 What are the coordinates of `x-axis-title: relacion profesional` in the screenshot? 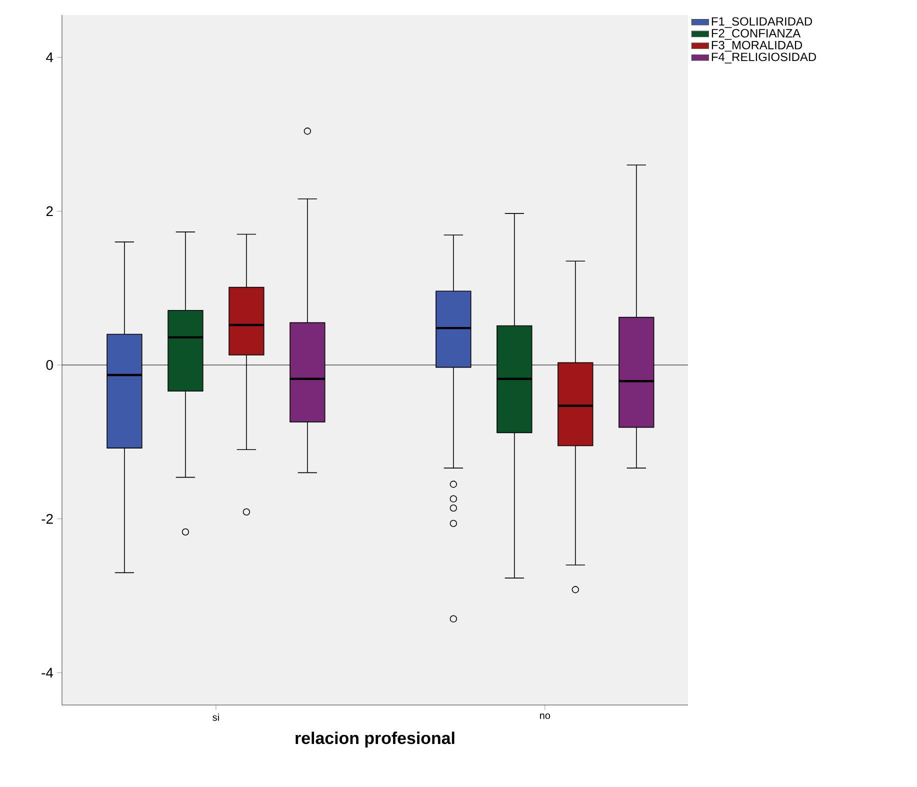 It's located at (375, 740).